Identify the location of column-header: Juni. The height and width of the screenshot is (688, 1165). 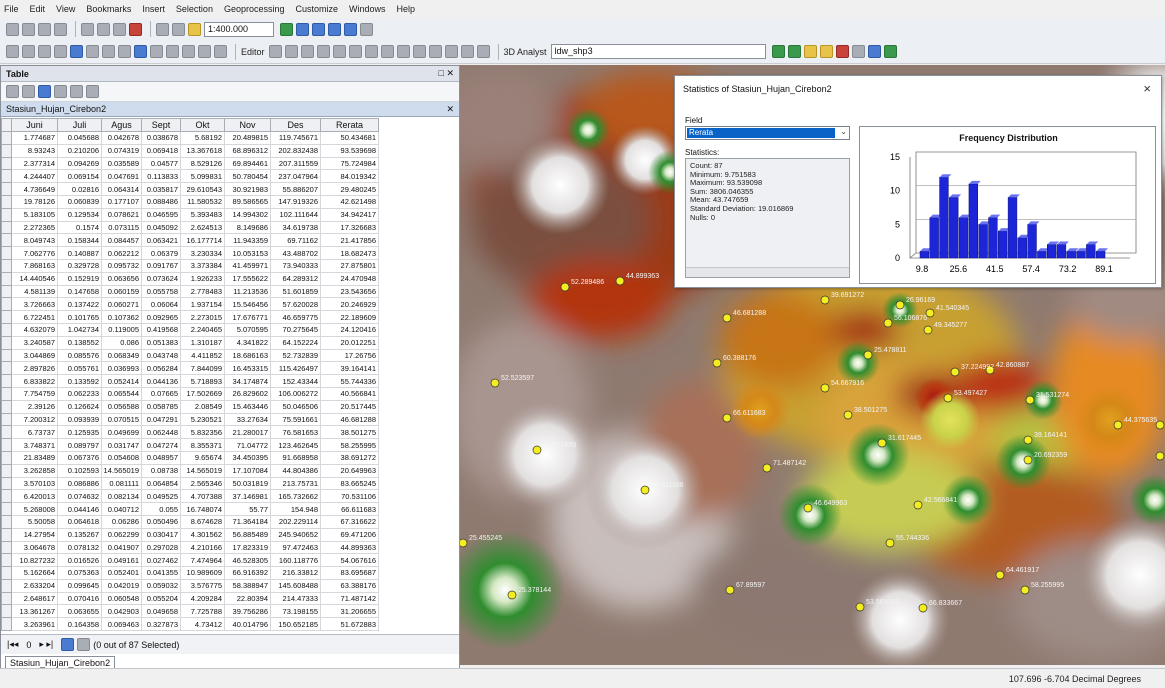
(34, 125).